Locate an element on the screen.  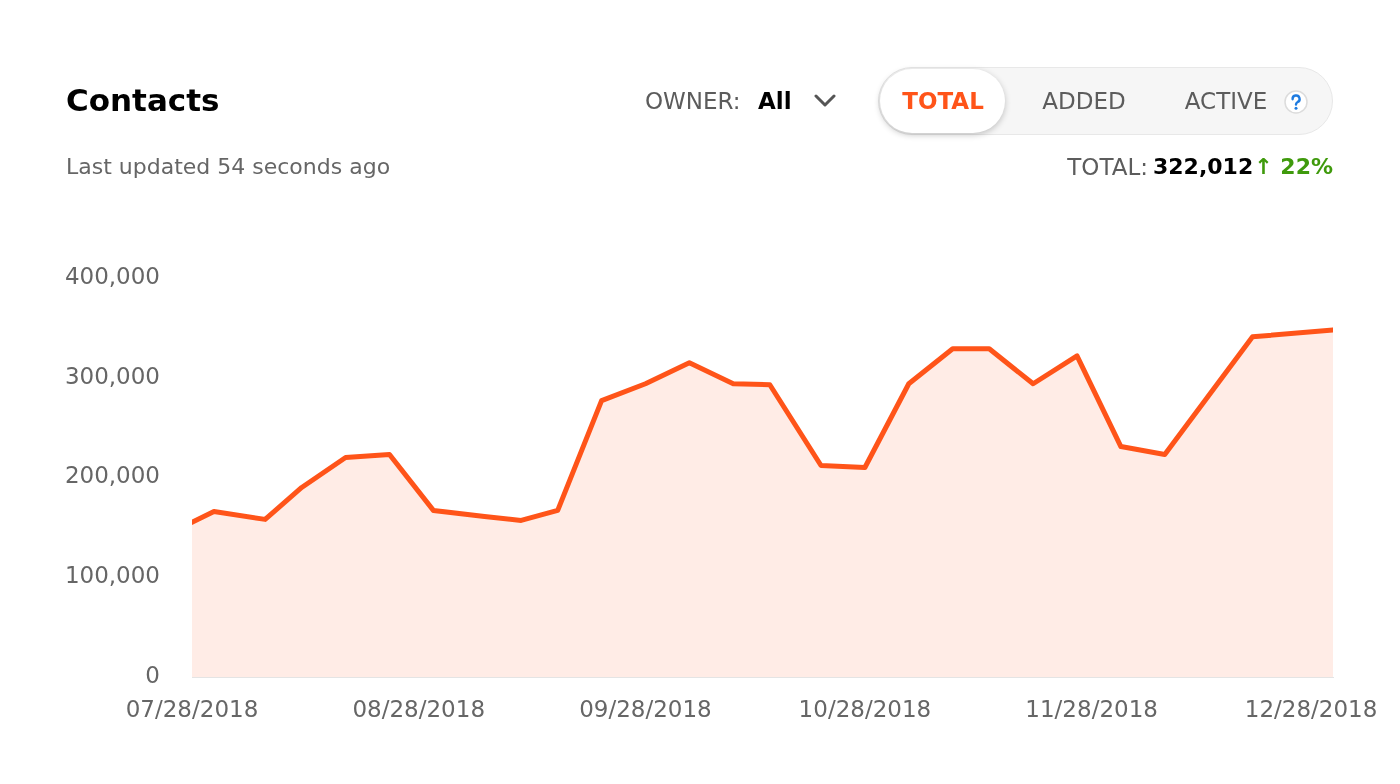
chart-title: Contacts is located at coordinates (143, 100).